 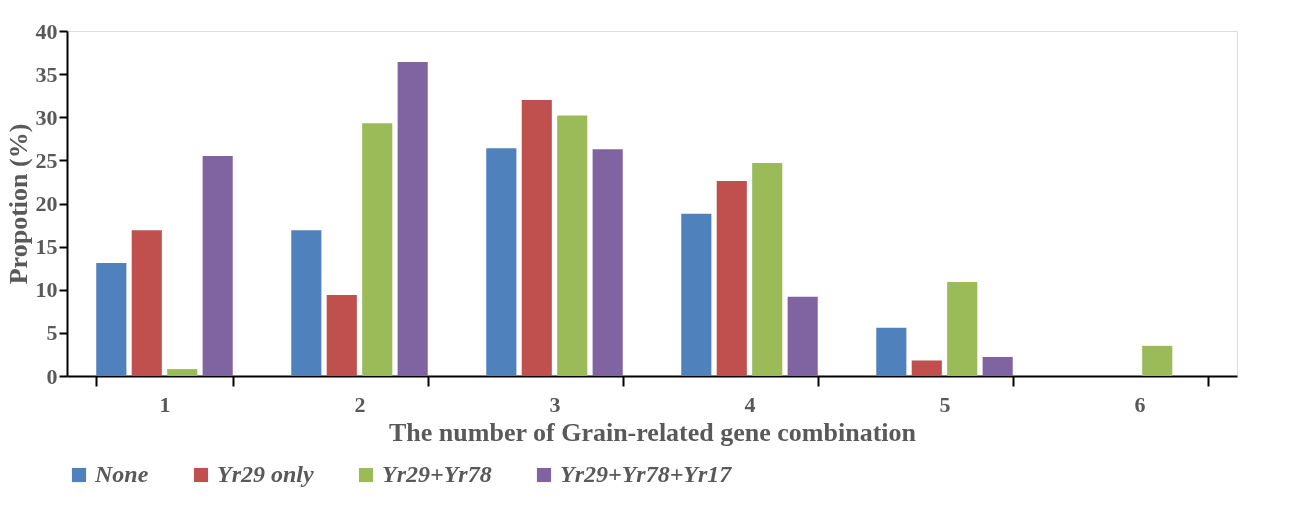 What do you see at coordinates (52, 333) in the screenshot?
I see `y-tick-label: 5` at bounding box center [52, 333].